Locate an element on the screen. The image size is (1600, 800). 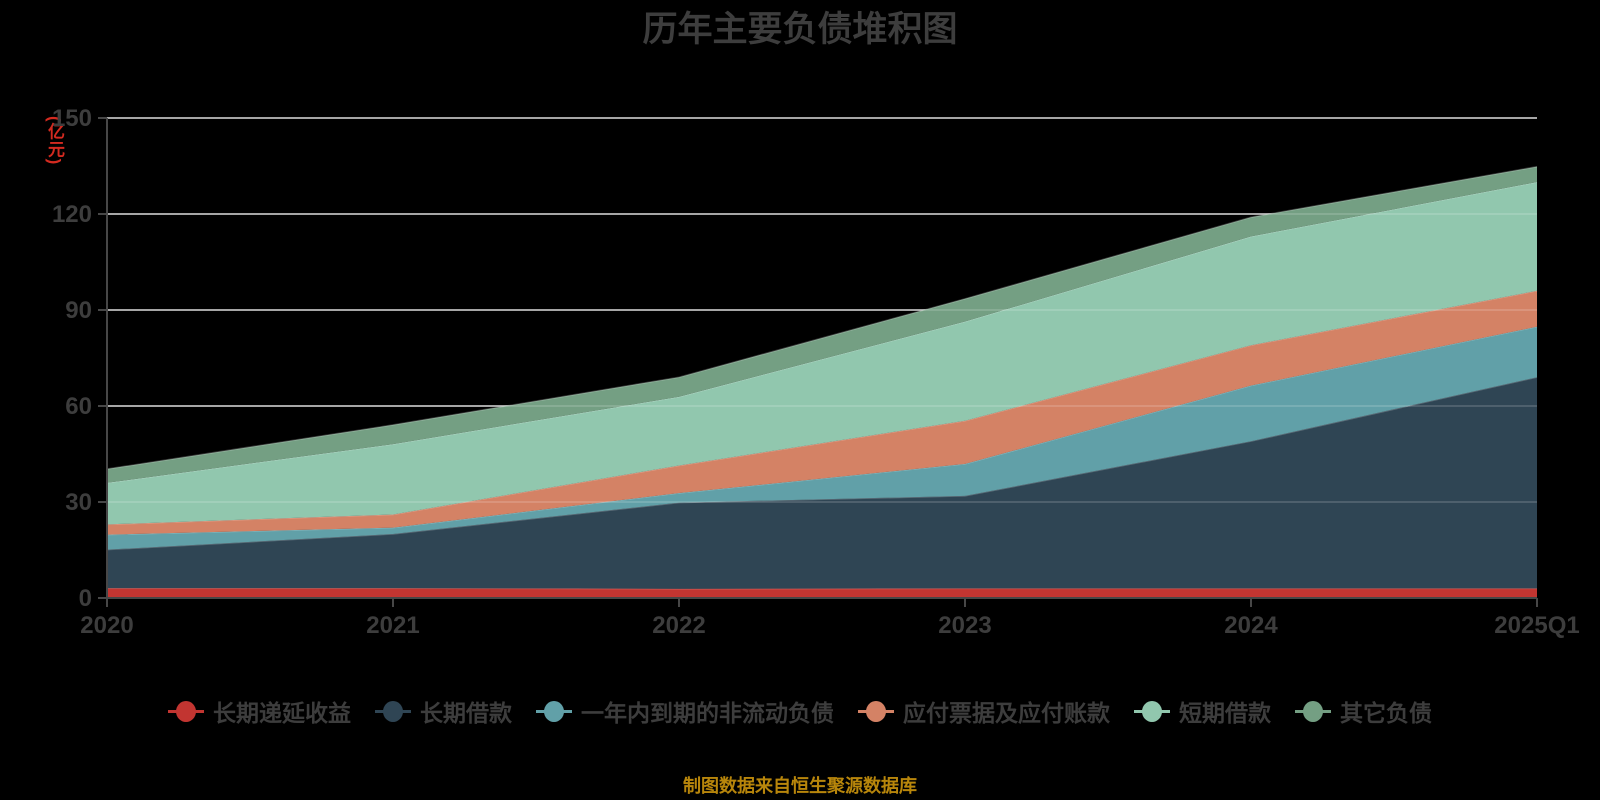
legend-label: 应付票据及应付账款 is located at coordinates (1006, 713).